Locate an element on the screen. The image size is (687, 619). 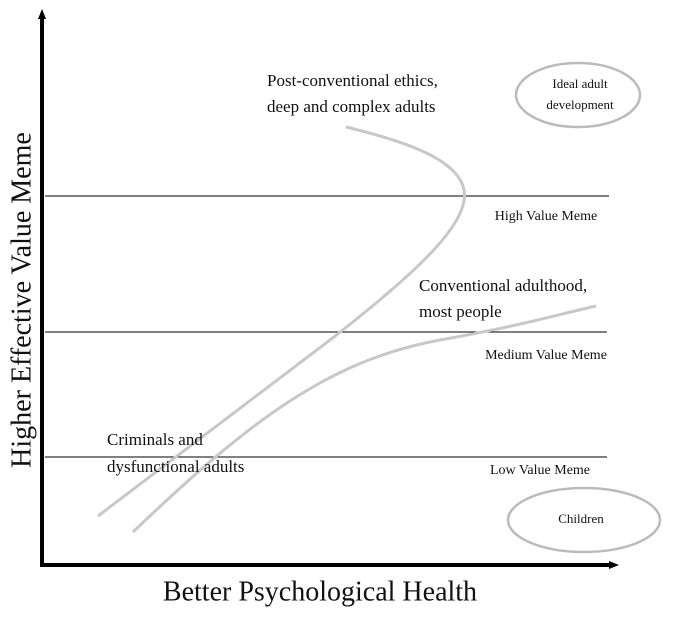
x-axis-label: Better Psychological Health is located at coordinates (320, 591).